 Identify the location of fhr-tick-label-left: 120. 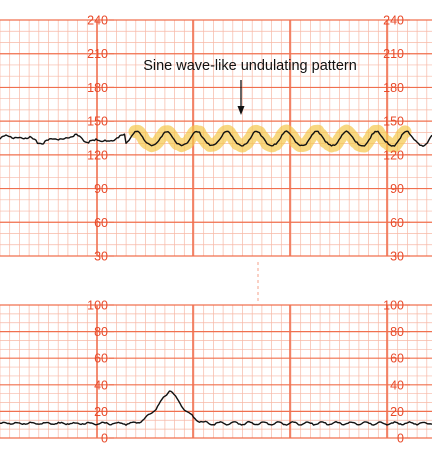
(97, 155).